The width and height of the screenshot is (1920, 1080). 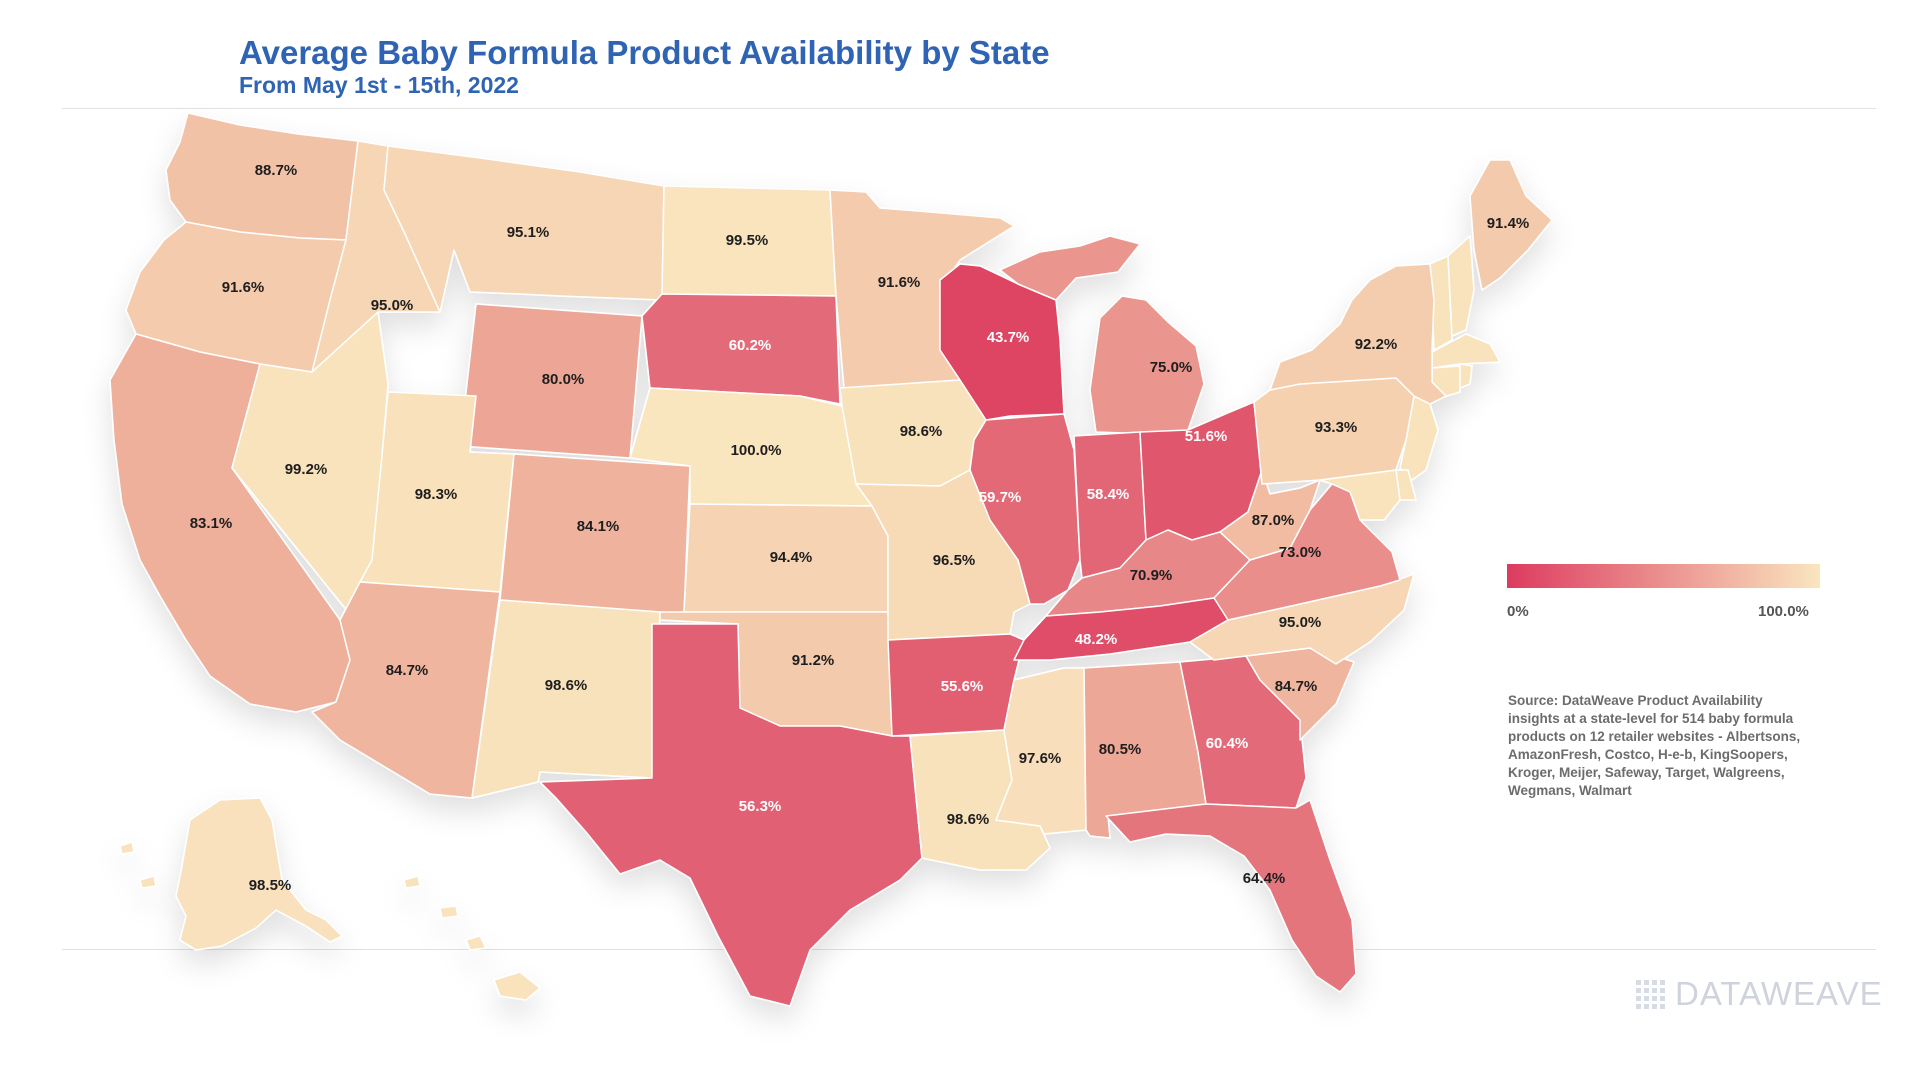 What do you see at coordinates (1264, 878) in the screenshot?
I see `state-value-label-fl: 64.4%` at bounding box center [1264, 878].